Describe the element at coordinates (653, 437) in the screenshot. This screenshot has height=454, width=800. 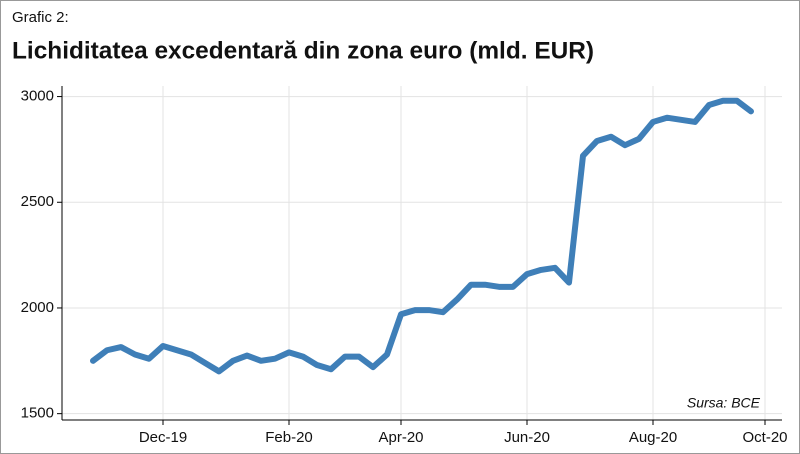
I see `x-tick-label: Aug-20` at that location.